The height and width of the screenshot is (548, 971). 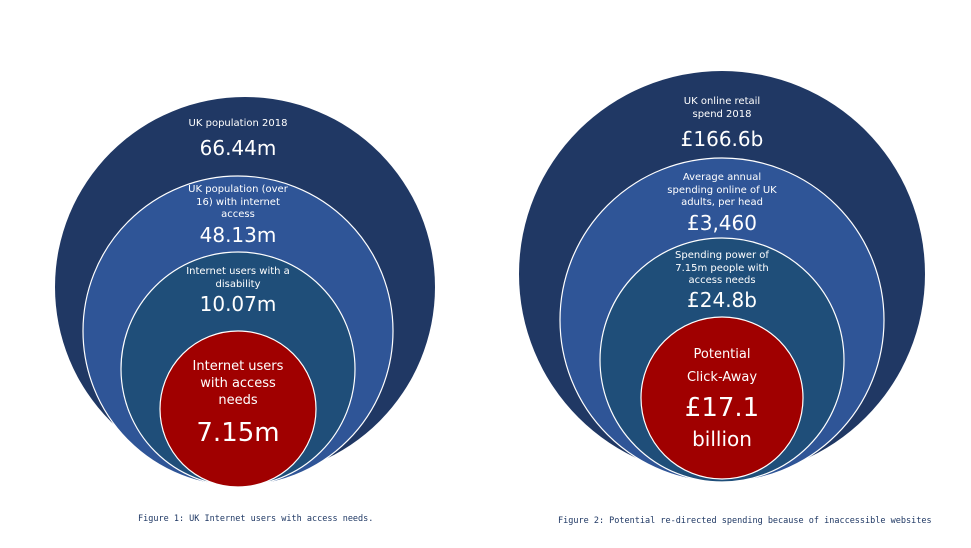 I want to click on internet-access-value: 48.13m, so click(x=238, y=235).